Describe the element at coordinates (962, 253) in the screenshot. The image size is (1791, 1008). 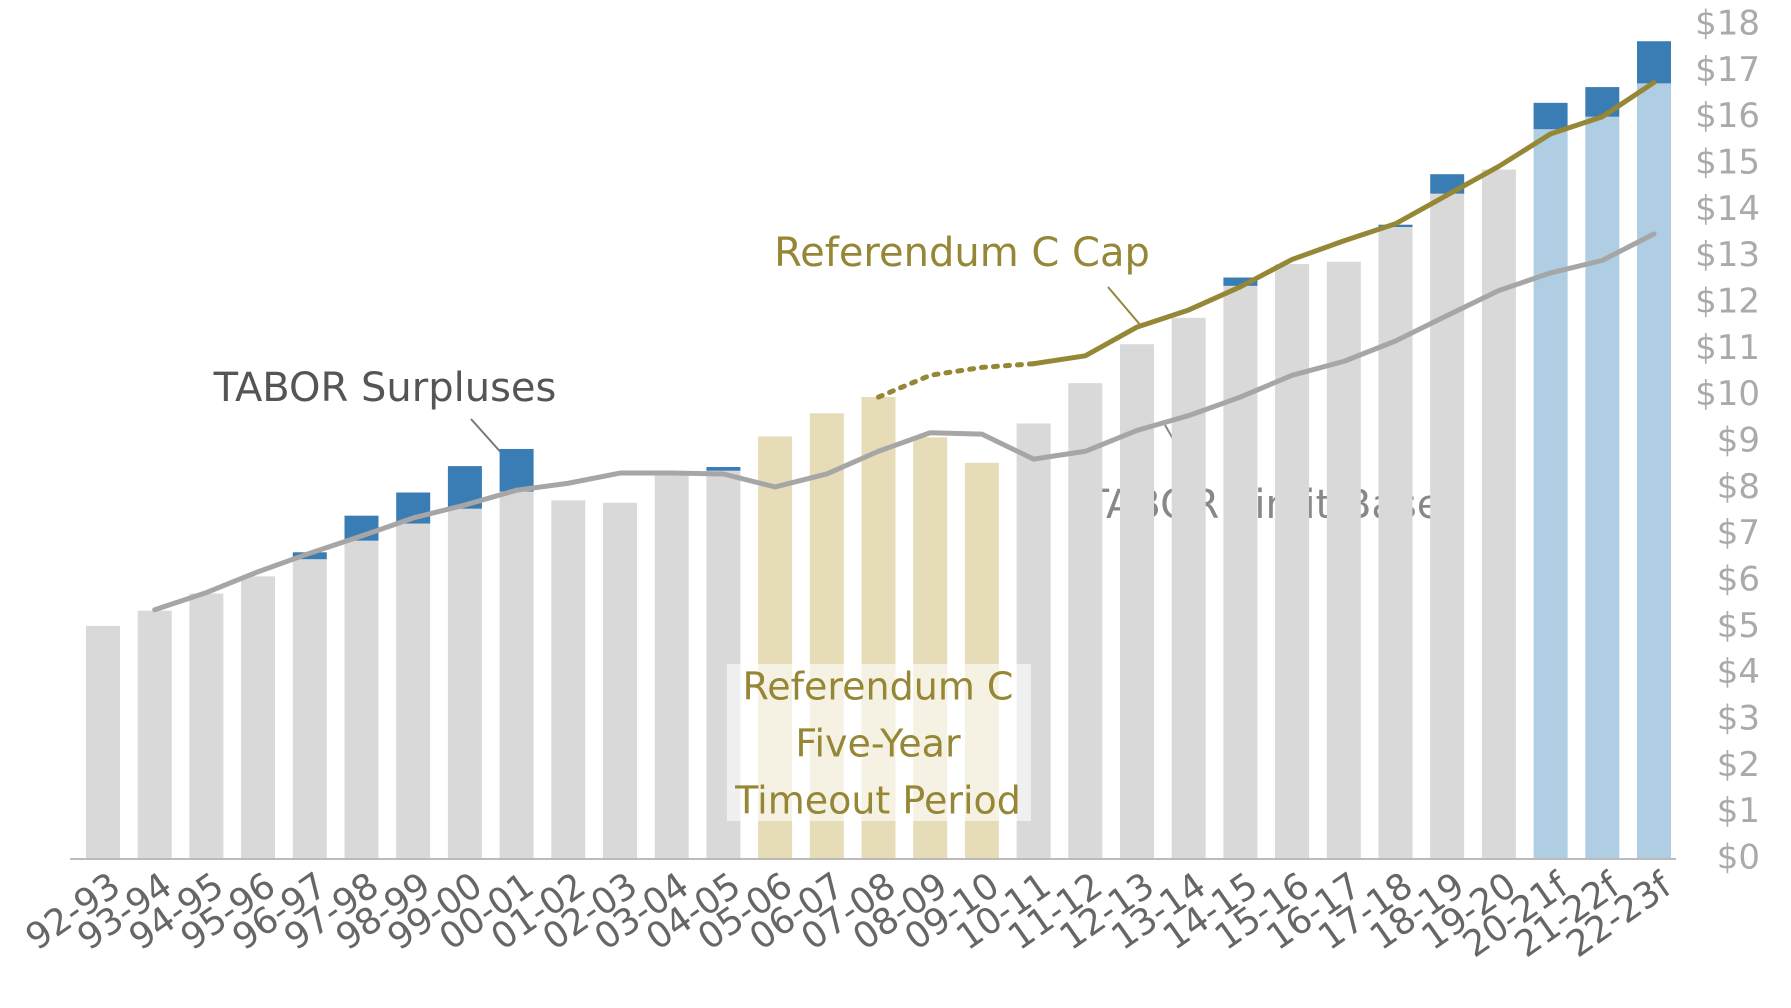
I see `annotation: Referendum C Cap` at that location.